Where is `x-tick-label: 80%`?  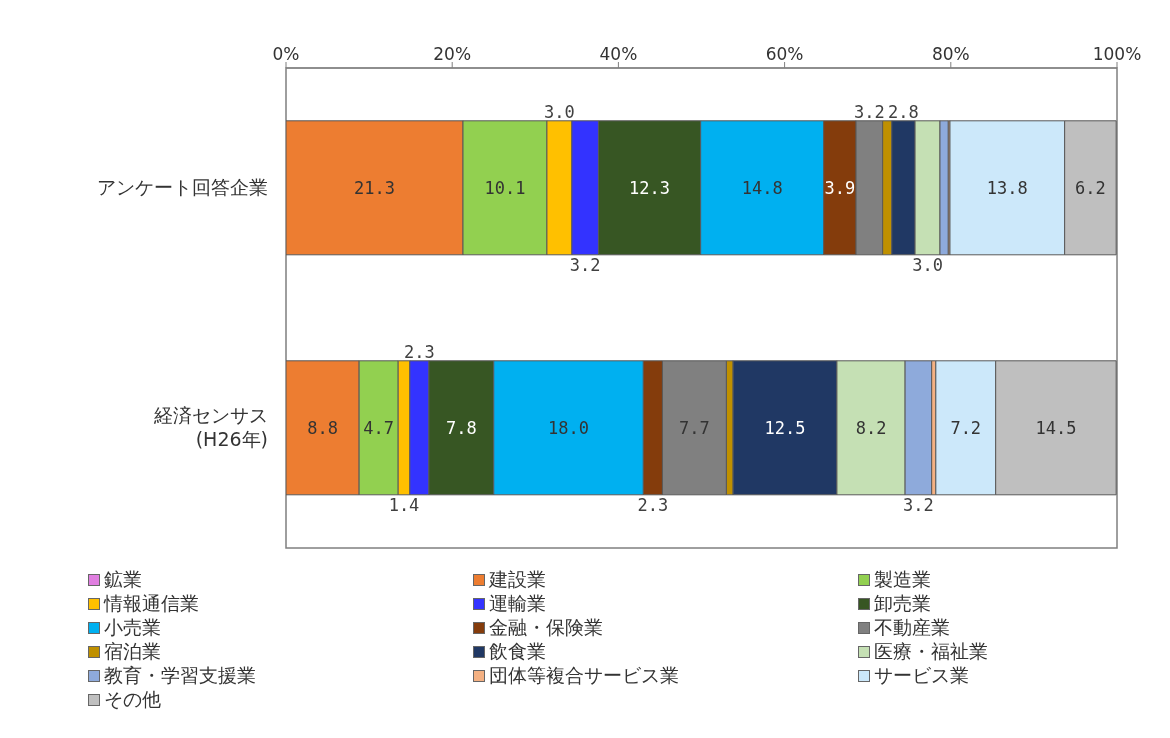 x-tick-label: 80% is located at coordinates (950, 54).